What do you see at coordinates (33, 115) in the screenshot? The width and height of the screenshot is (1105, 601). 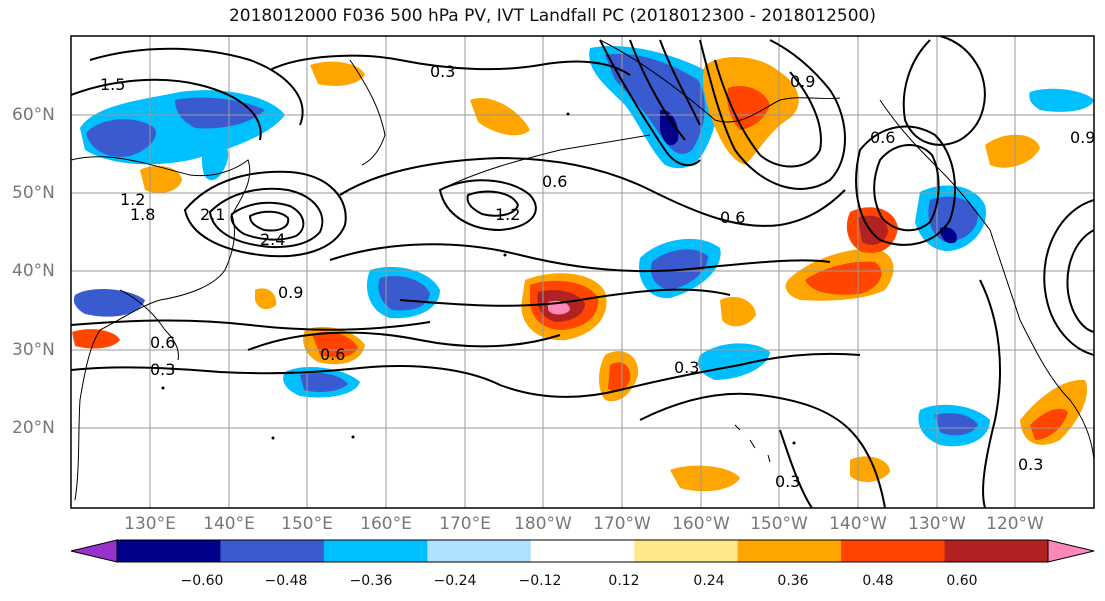 I see `lat-label-60n: 60°N` at bounding box center [33, 115].